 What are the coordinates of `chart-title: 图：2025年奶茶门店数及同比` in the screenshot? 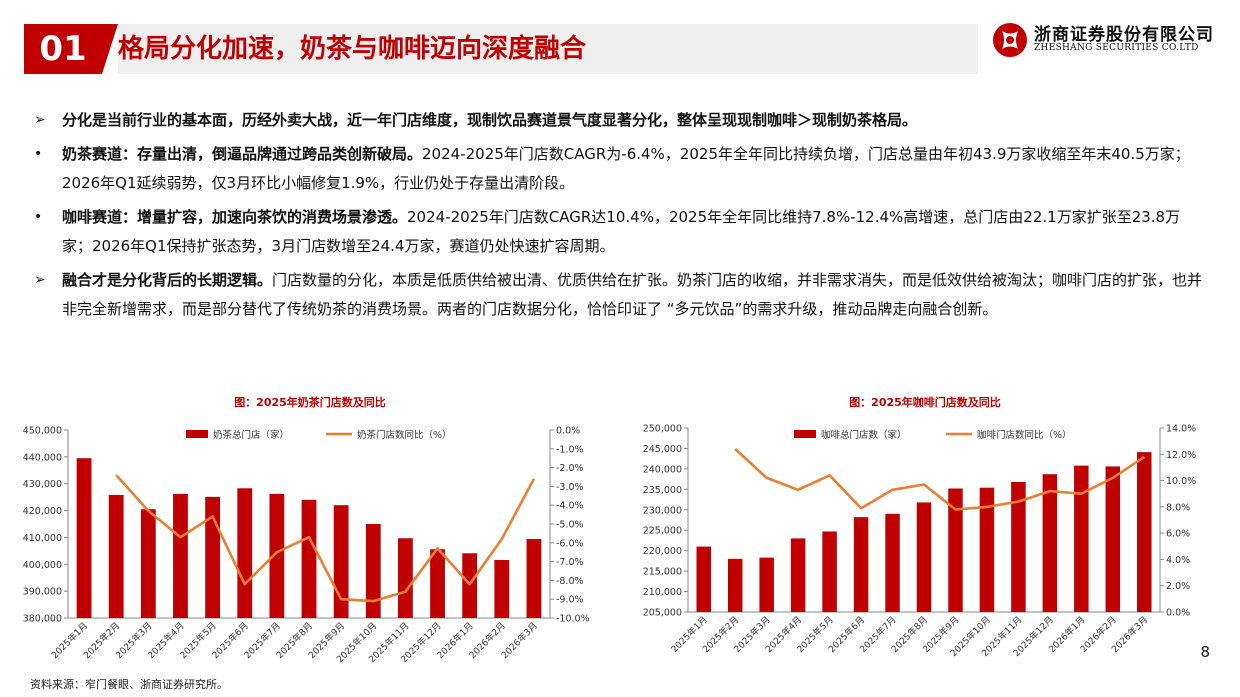 It's located at (310, 402).